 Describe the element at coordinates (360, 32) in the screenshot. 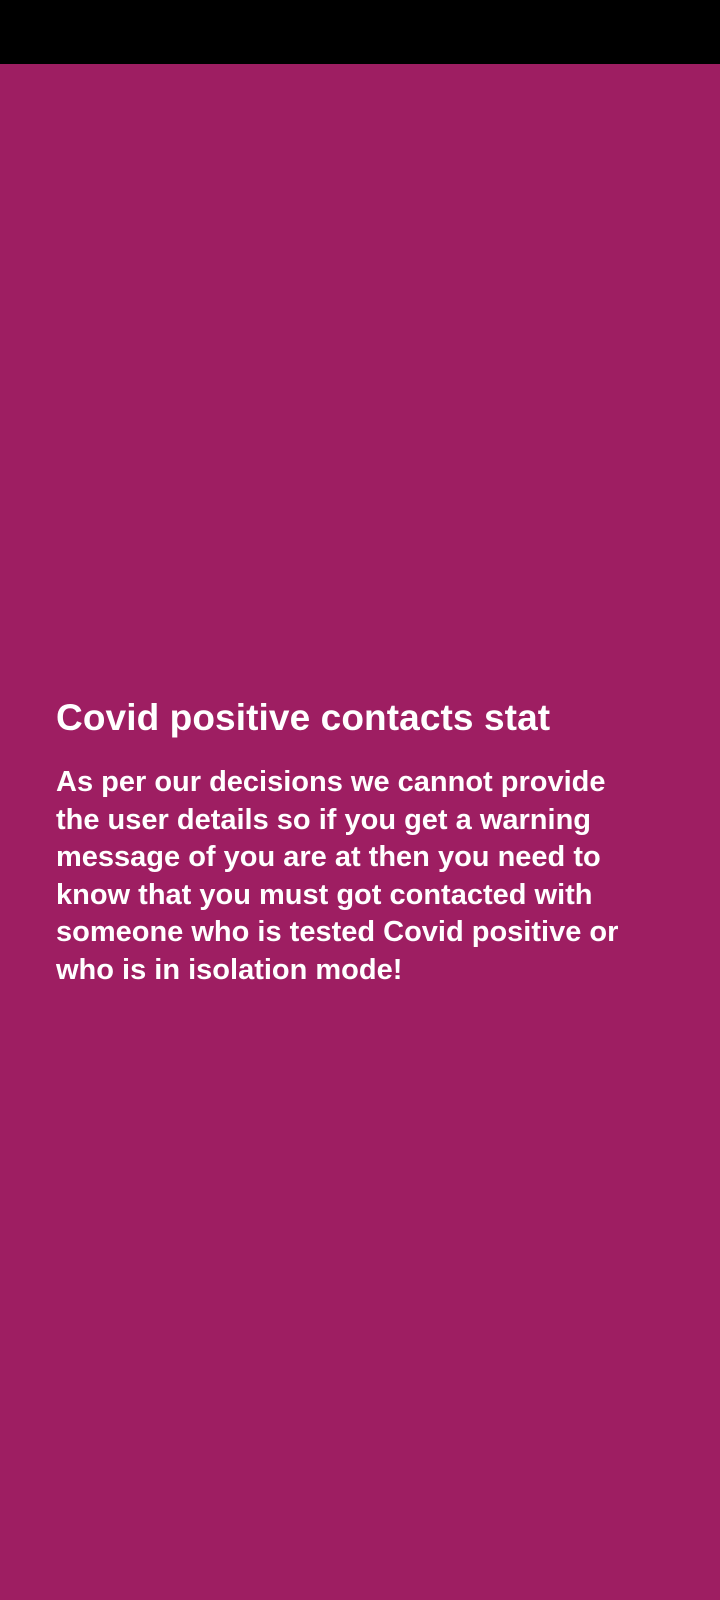

I see `status-bar` at that location.